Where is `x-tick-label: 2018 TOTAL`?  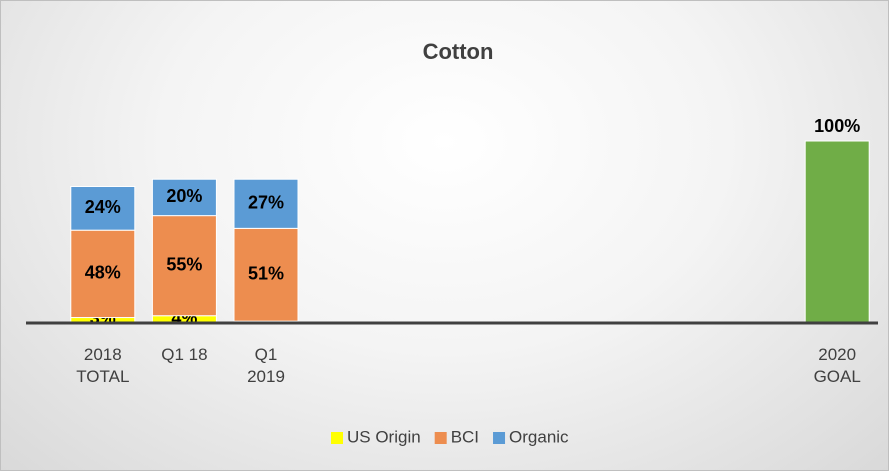 x-tick-label: 2018 TOTAL is located at coordinates (103, 365).